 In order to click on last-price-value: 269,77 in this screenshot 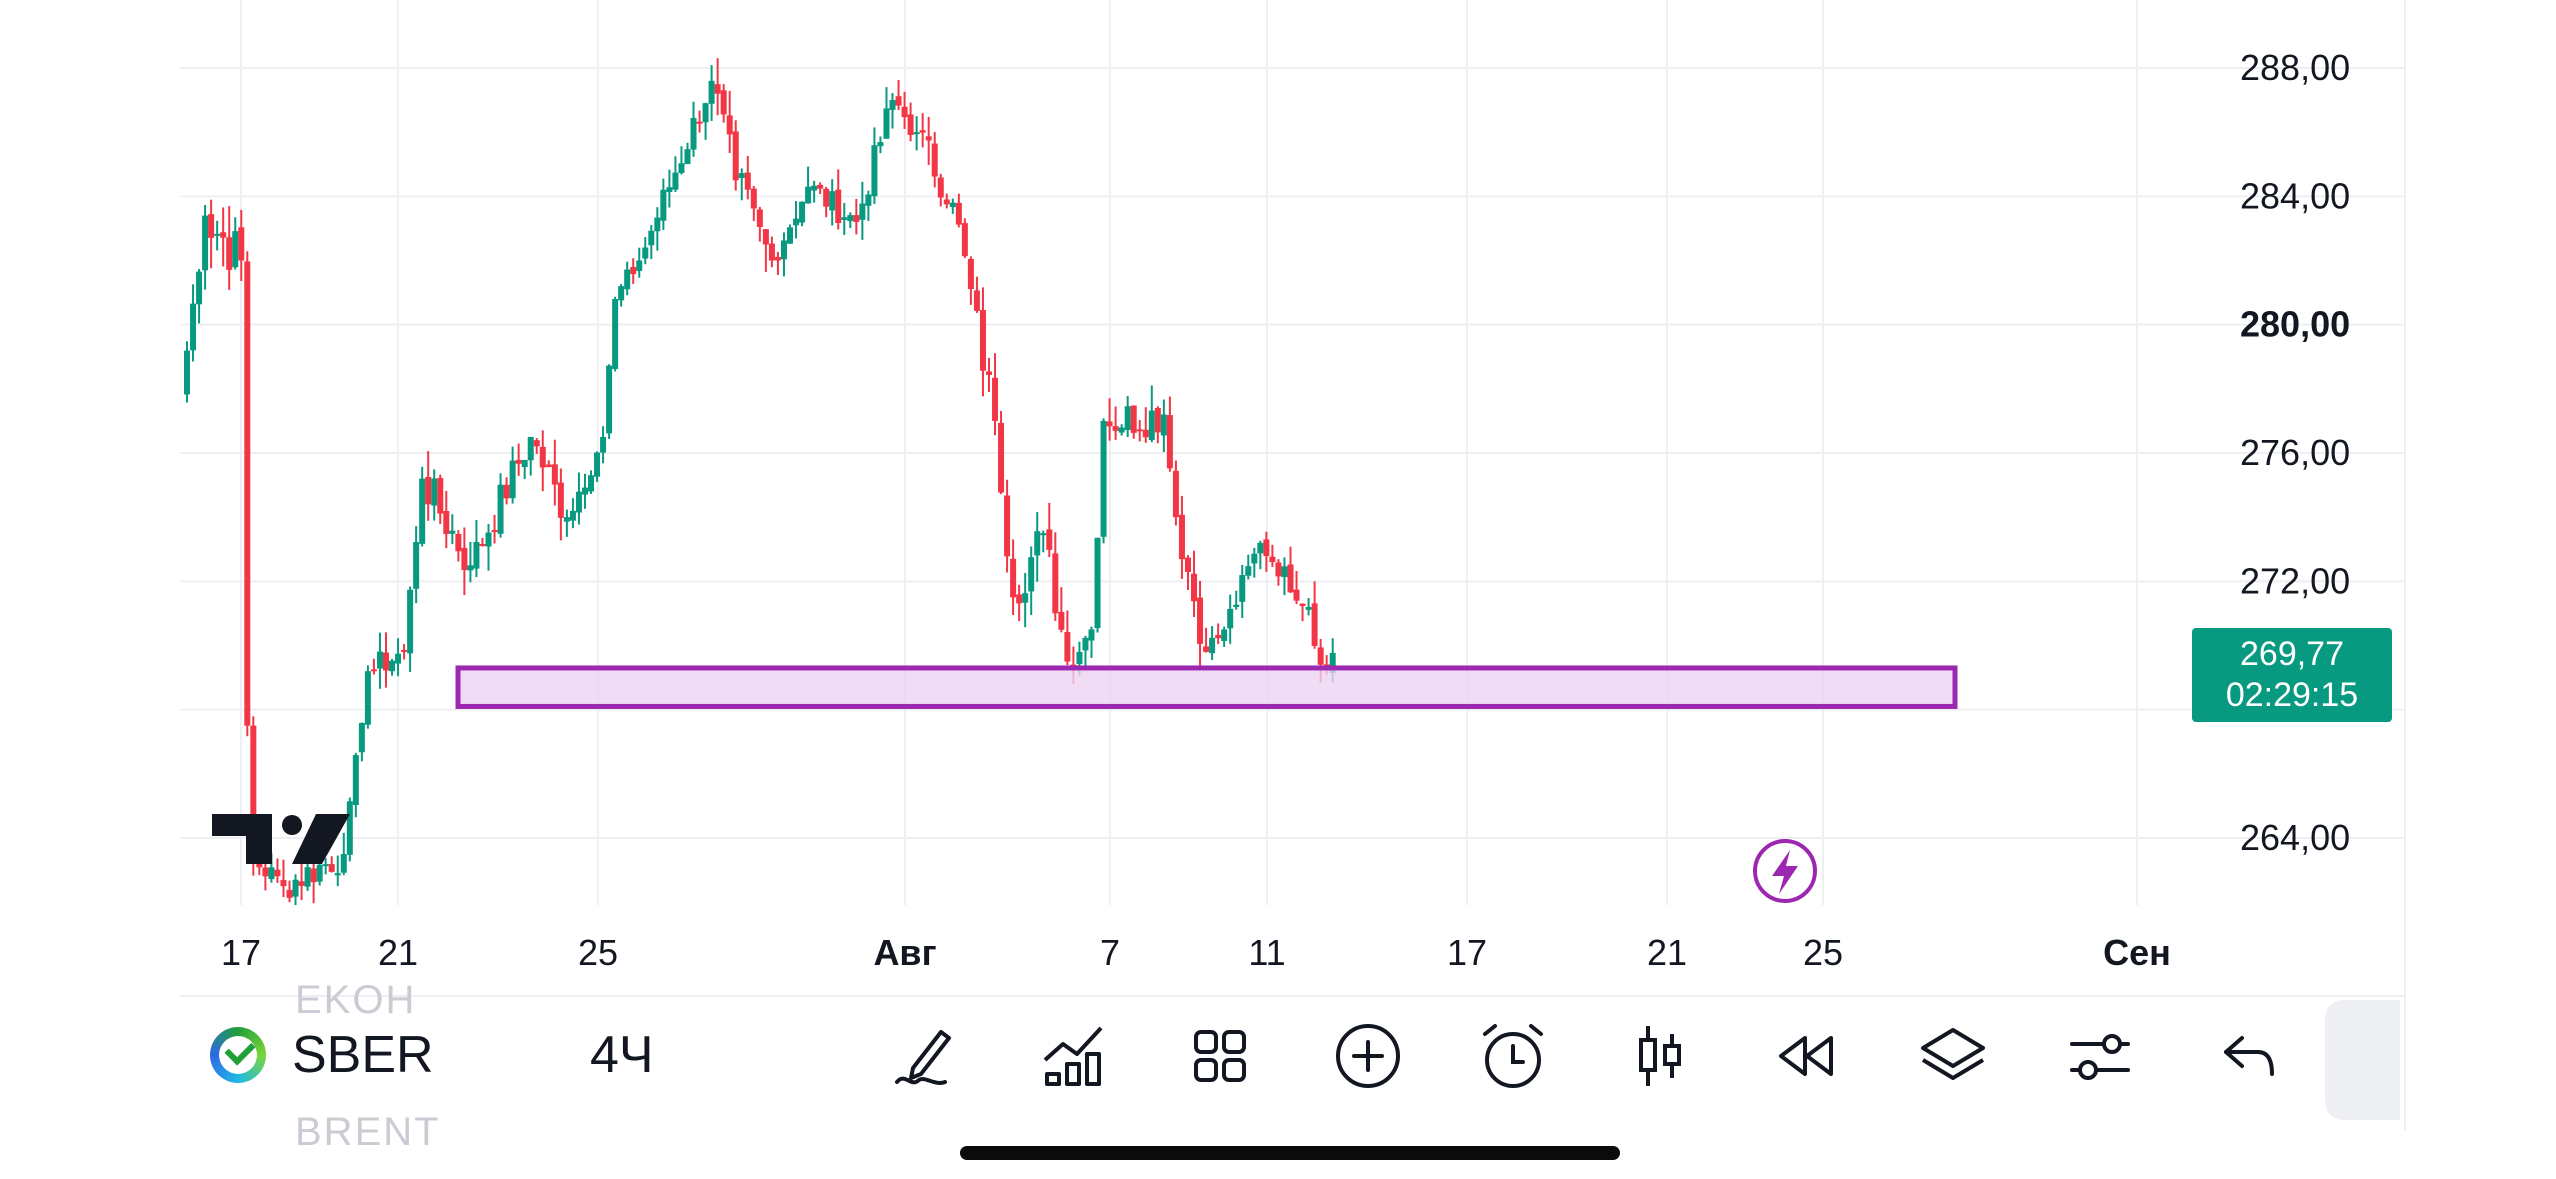, I will do `click(2292, 654)`.